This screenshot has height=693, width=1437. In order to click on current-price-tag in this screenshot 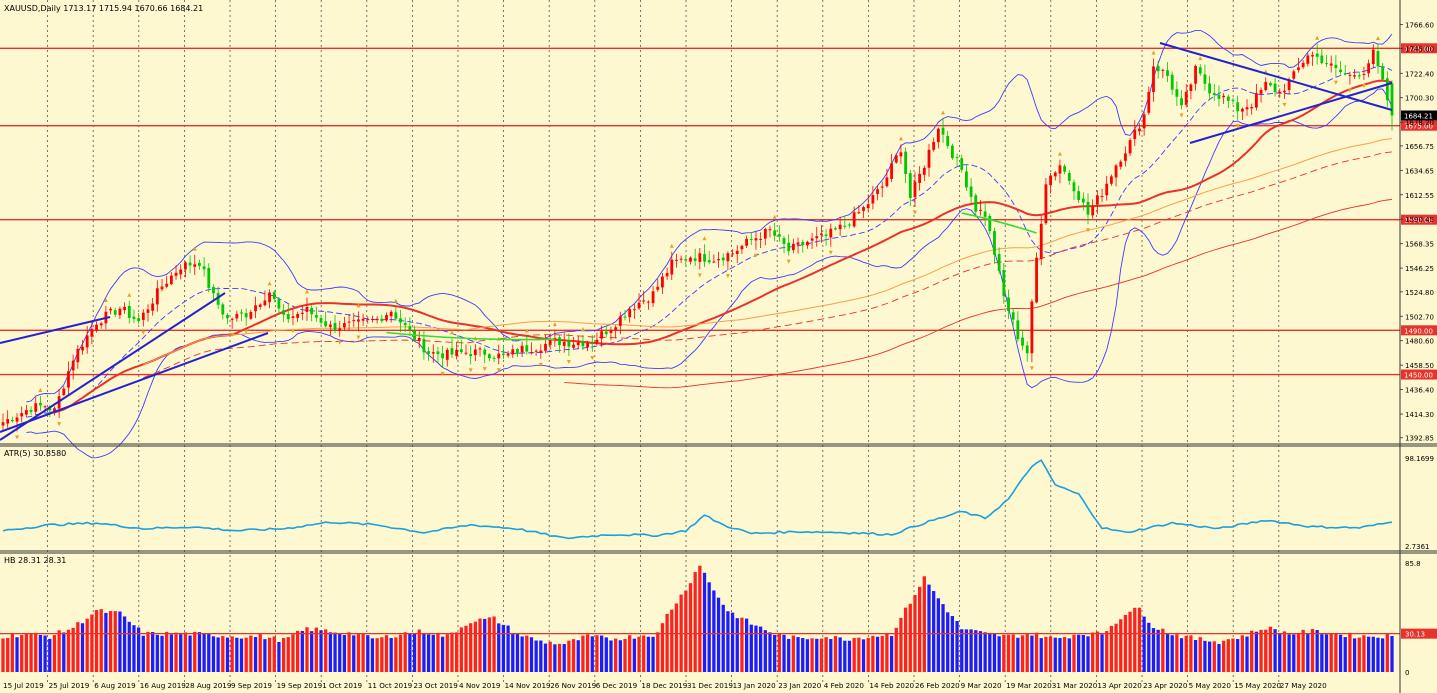, I will do `click(1419, 115)`.